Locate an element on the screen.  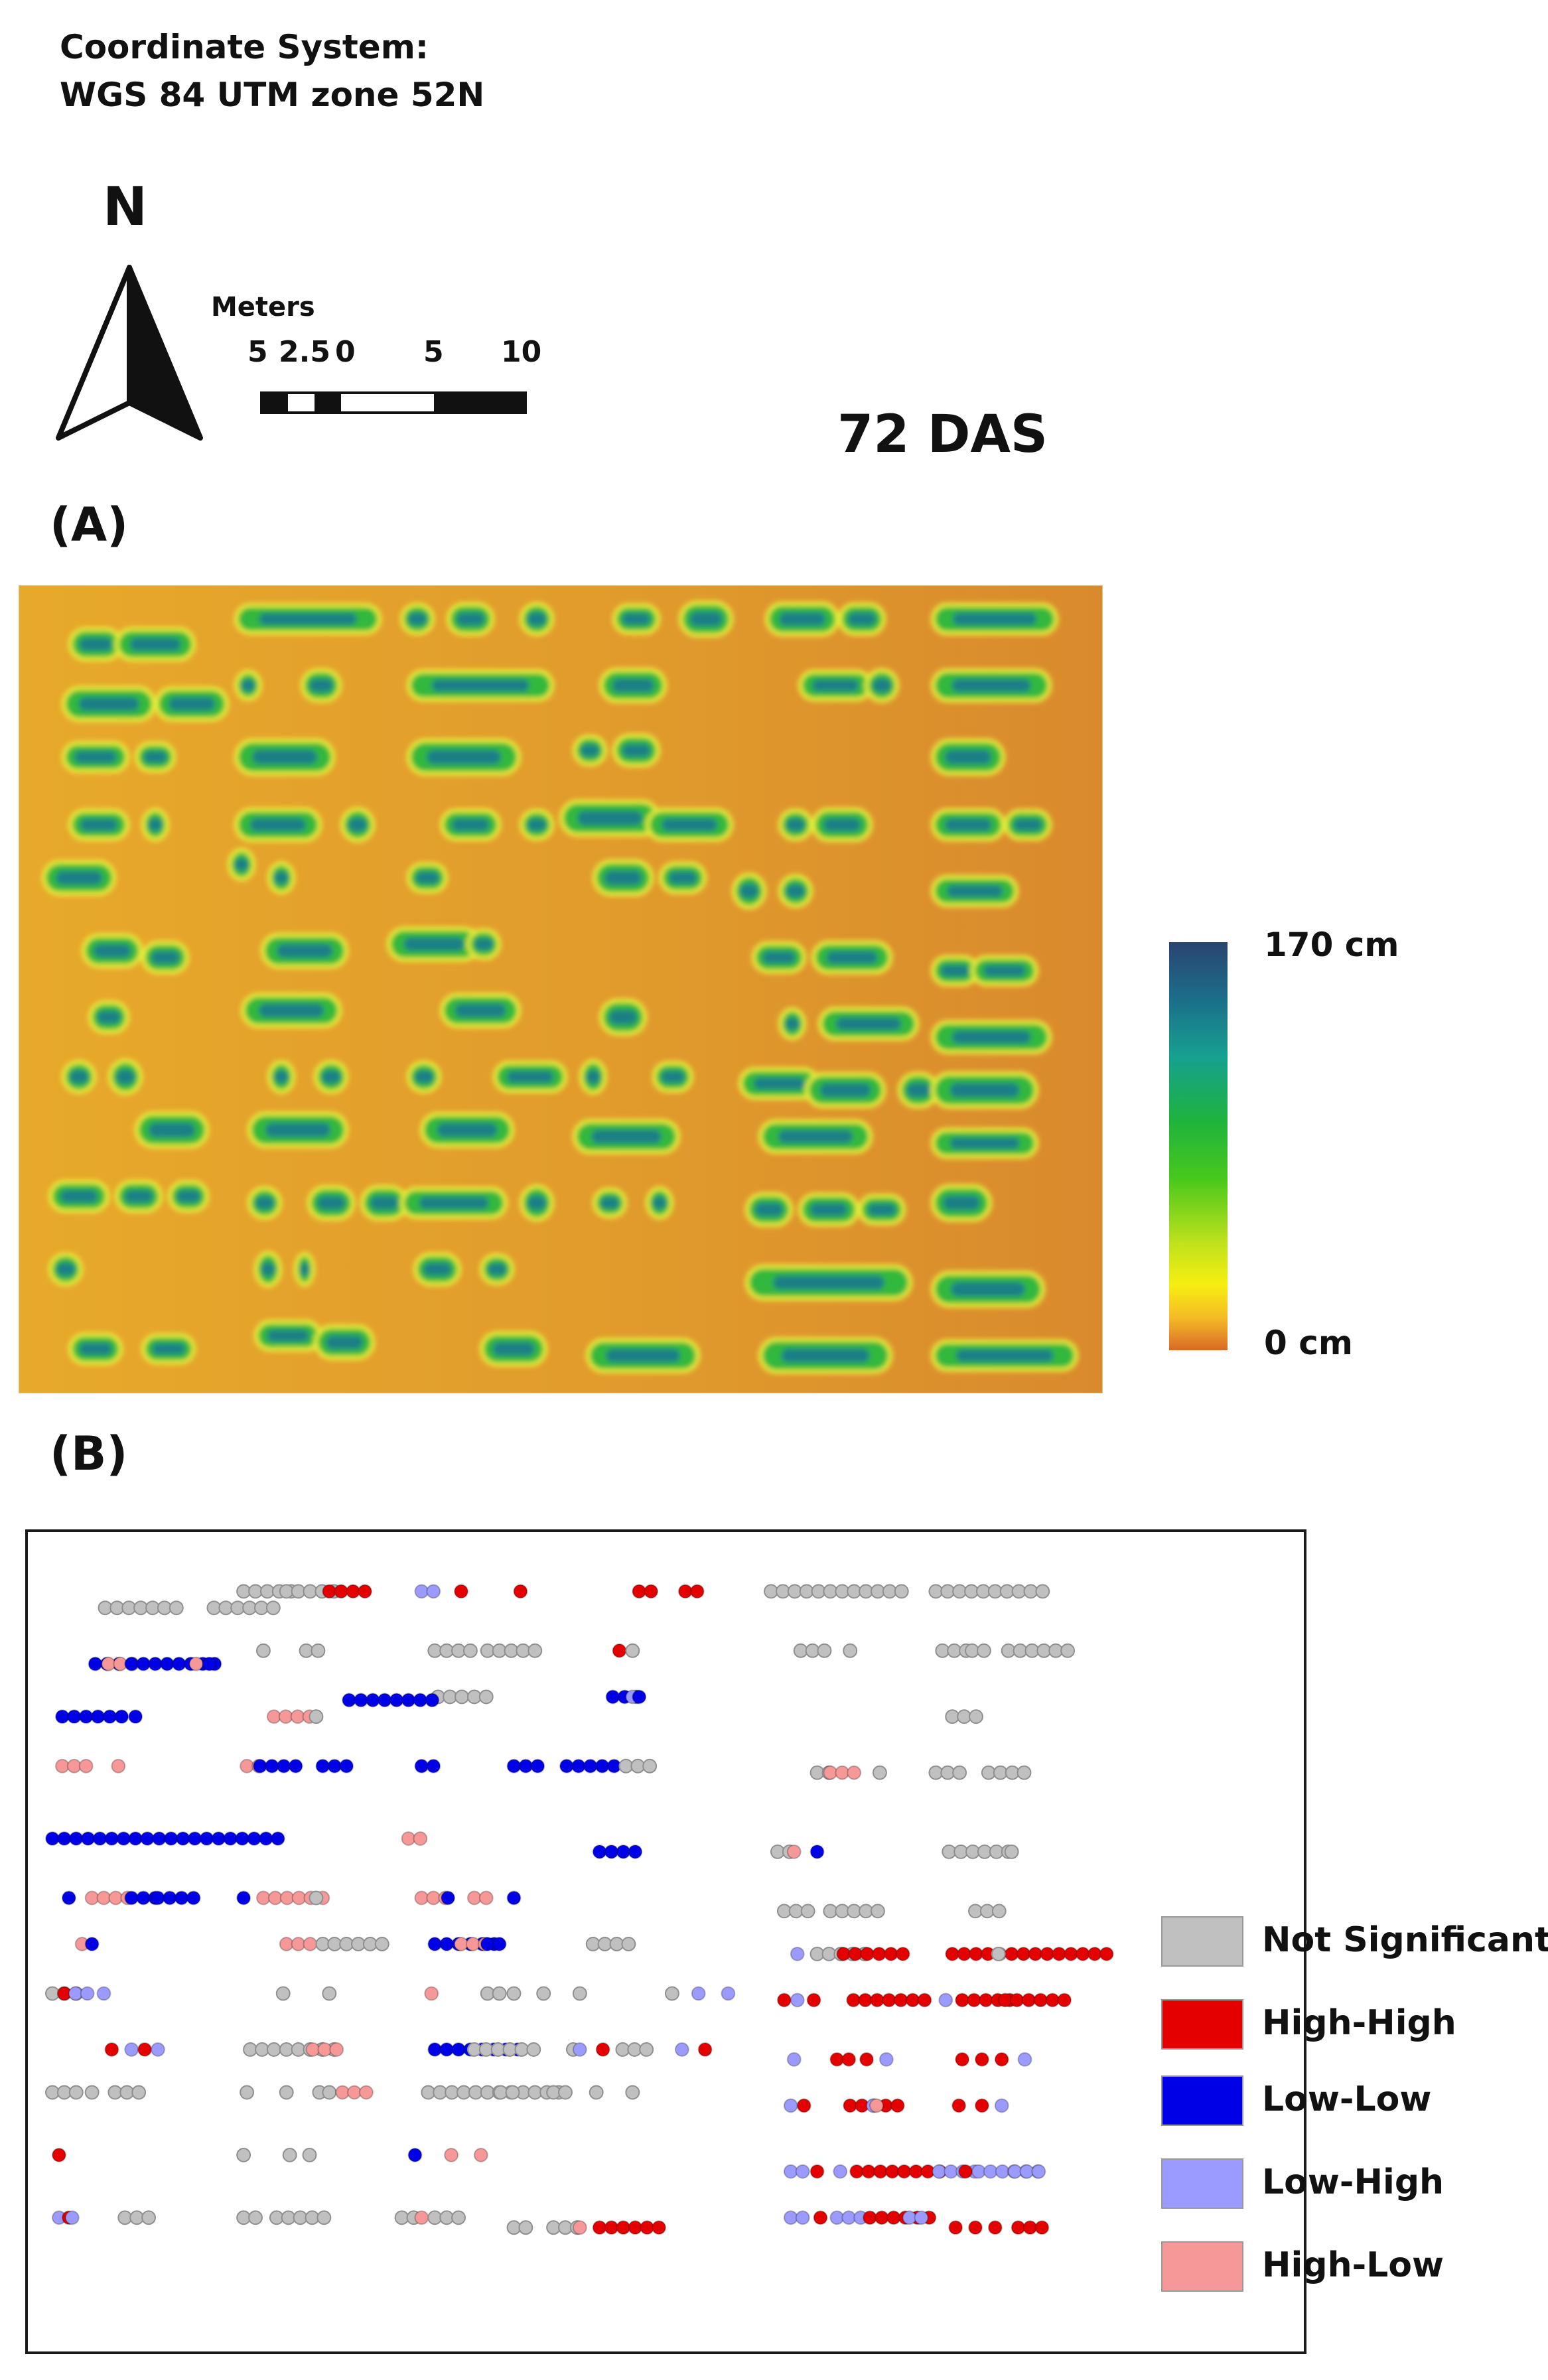
panel-a-label: (A) is located at coordinates (89, 525).